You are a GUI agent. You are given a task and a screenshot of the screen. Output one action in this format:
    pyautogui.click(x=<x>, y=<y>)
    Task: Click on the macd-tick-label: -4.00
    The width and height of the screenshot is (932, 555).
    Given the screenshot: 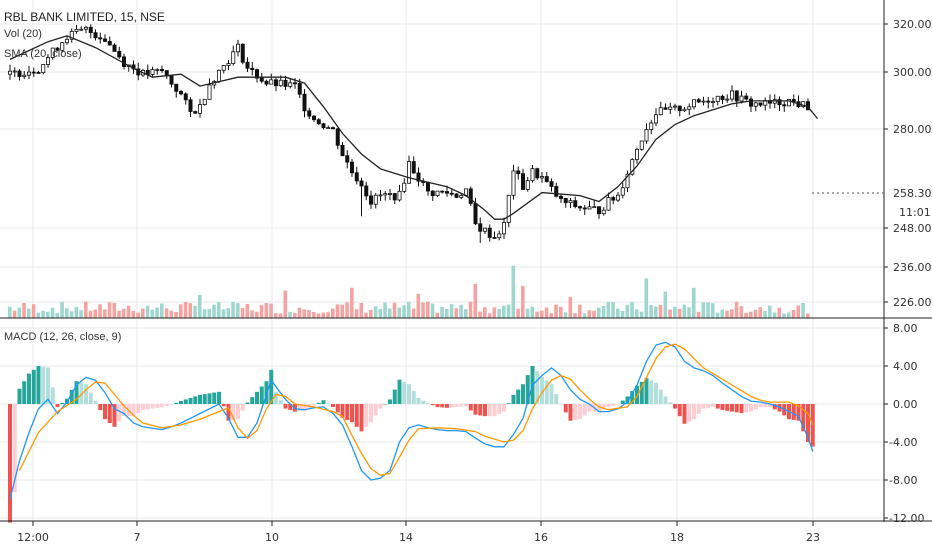 What is the action you would take?
    pyautogui.click(x=903, y=442)
    